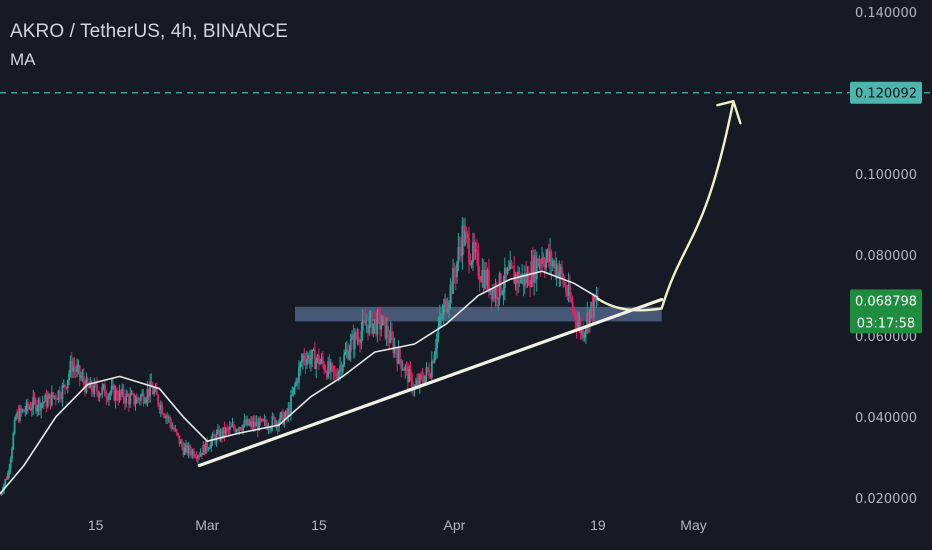 The width and height of the screenshot is (932, 550). I want to click on projection-arrow, so click(665, 205).